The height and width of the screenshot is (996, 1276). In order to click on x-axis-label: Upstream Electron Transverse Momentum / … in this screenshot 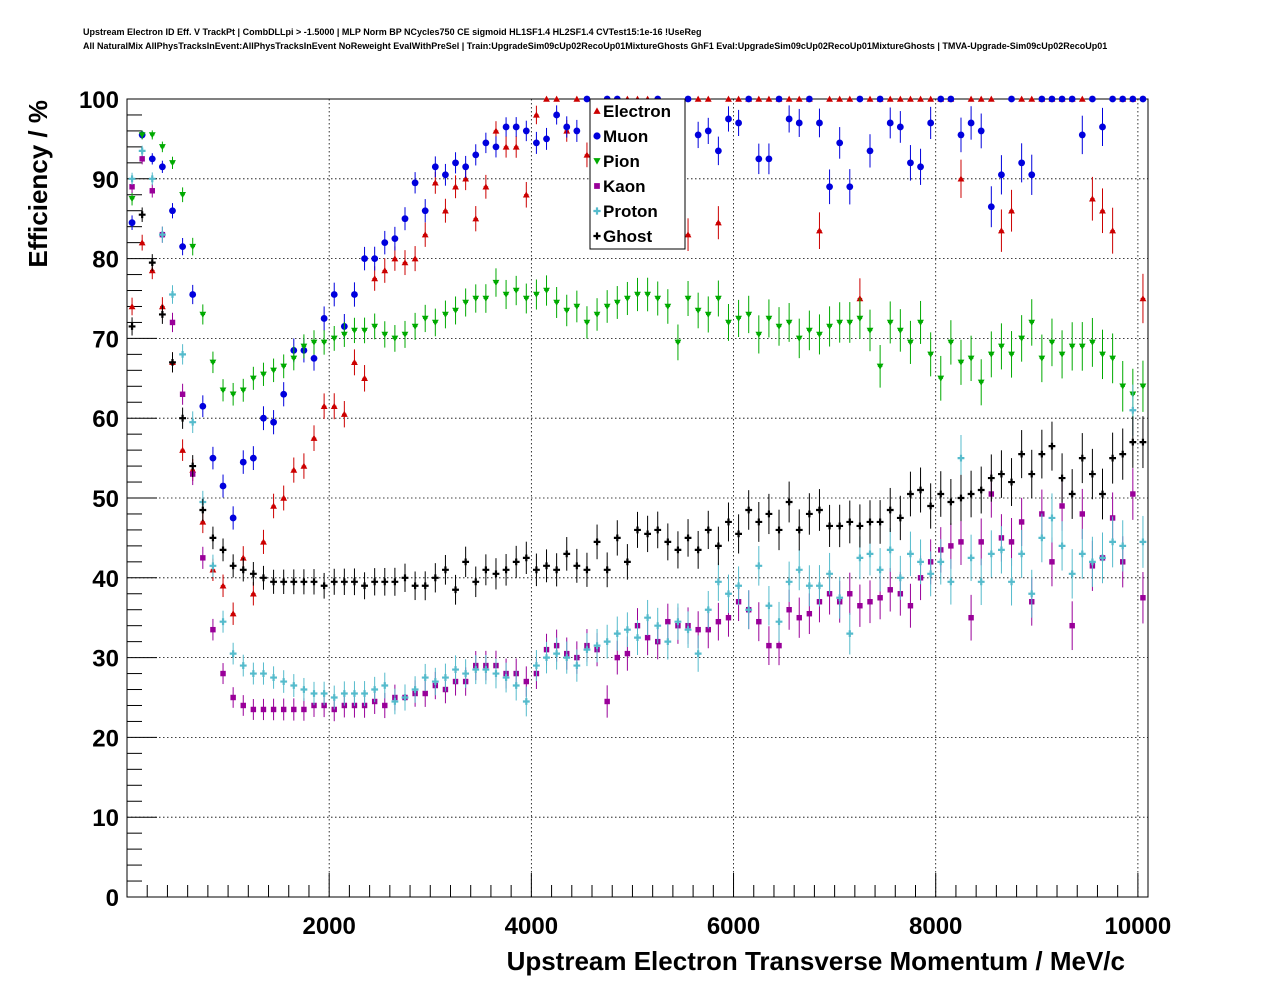, I will do `click(816, 961)`.